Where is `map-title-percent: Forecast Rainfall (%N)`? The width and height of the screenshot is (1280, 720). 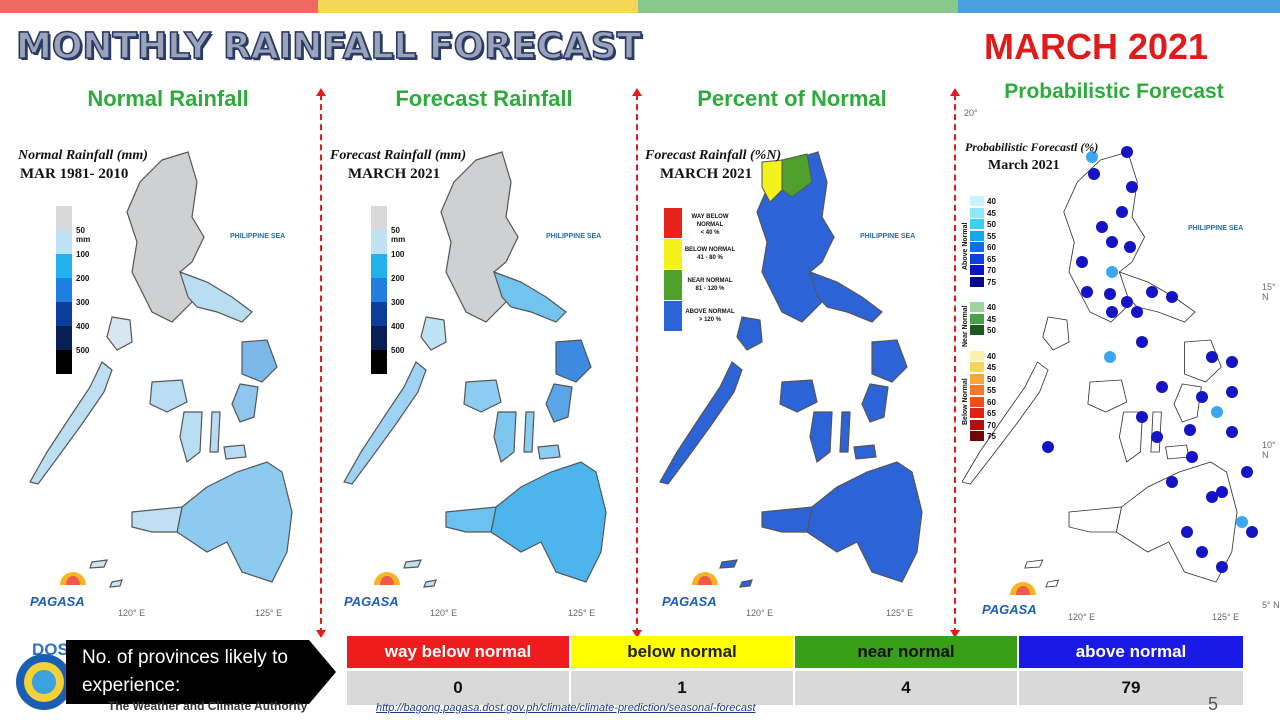 map-title-percent: Forecast Rainfall (%N) is located at coordinates (713, 155).